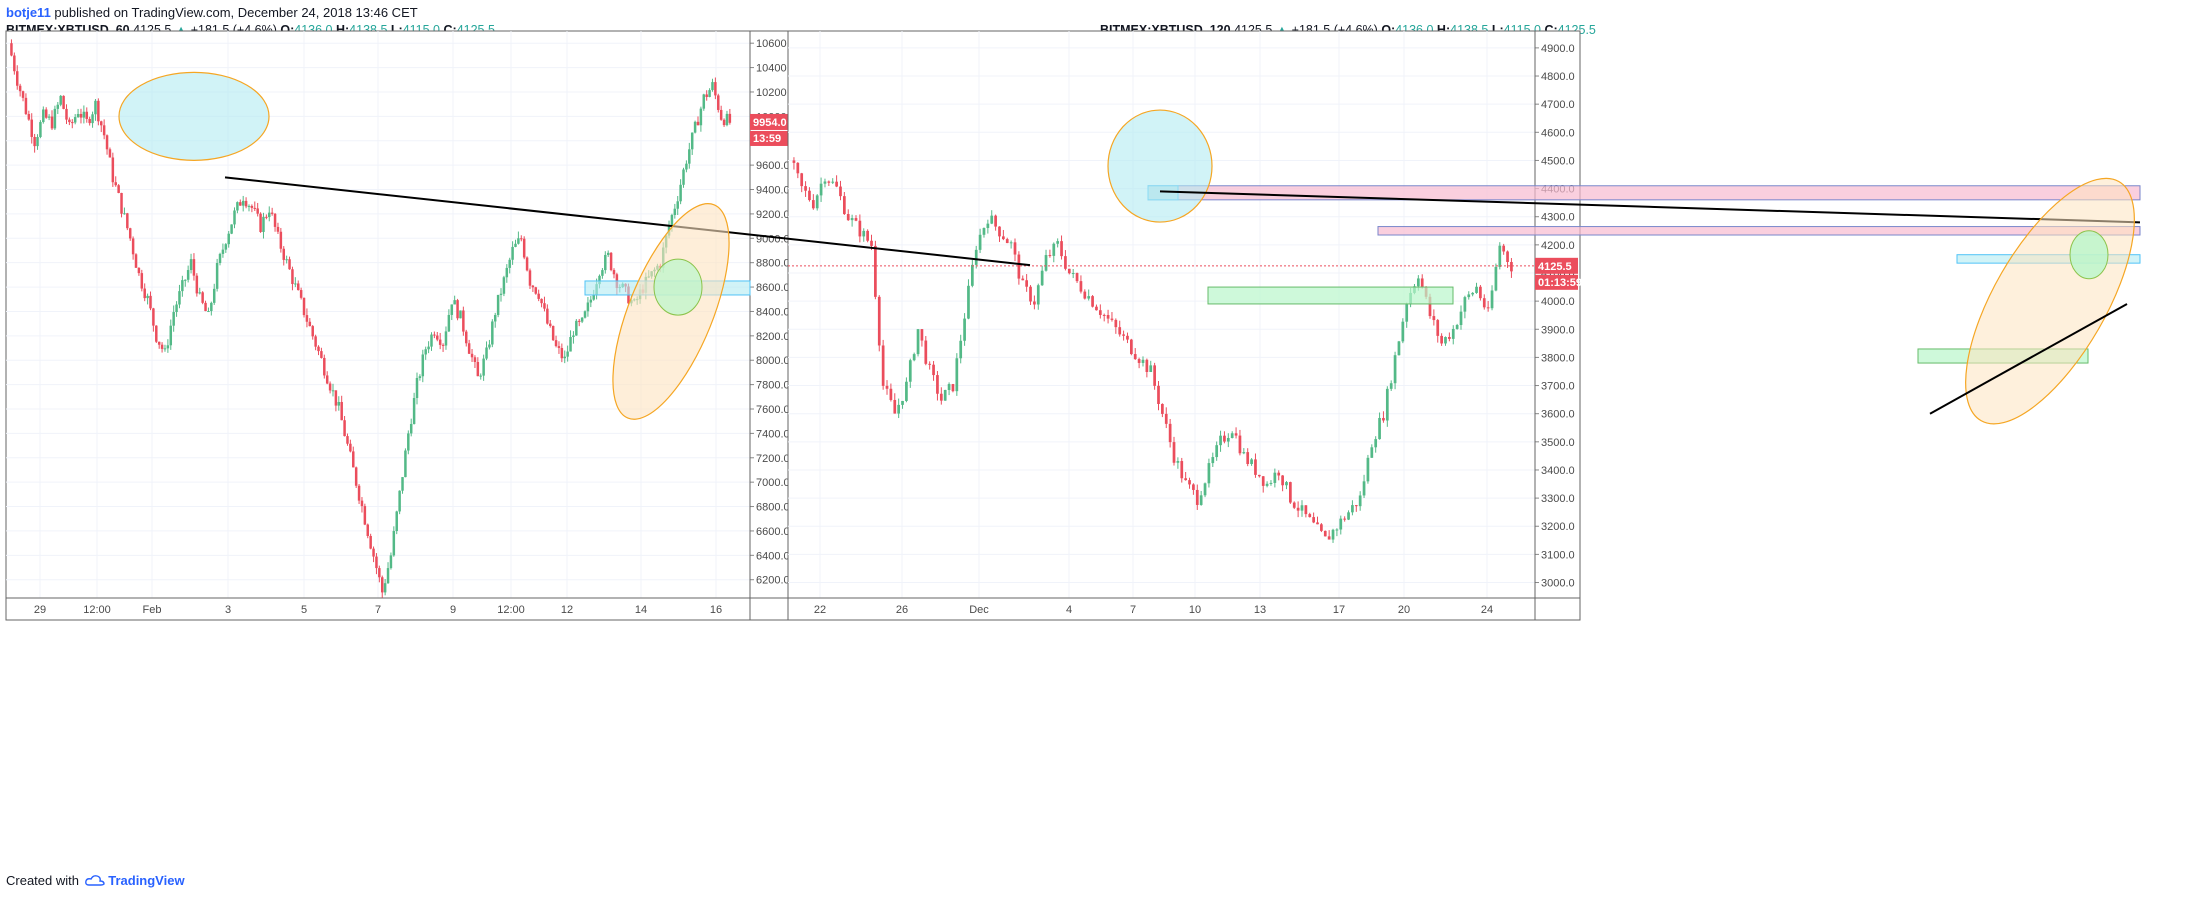 Image resolution: width=2192 pixels, height=899 pixels. I want to click on x-tick-label: 12, so click(567, 610).